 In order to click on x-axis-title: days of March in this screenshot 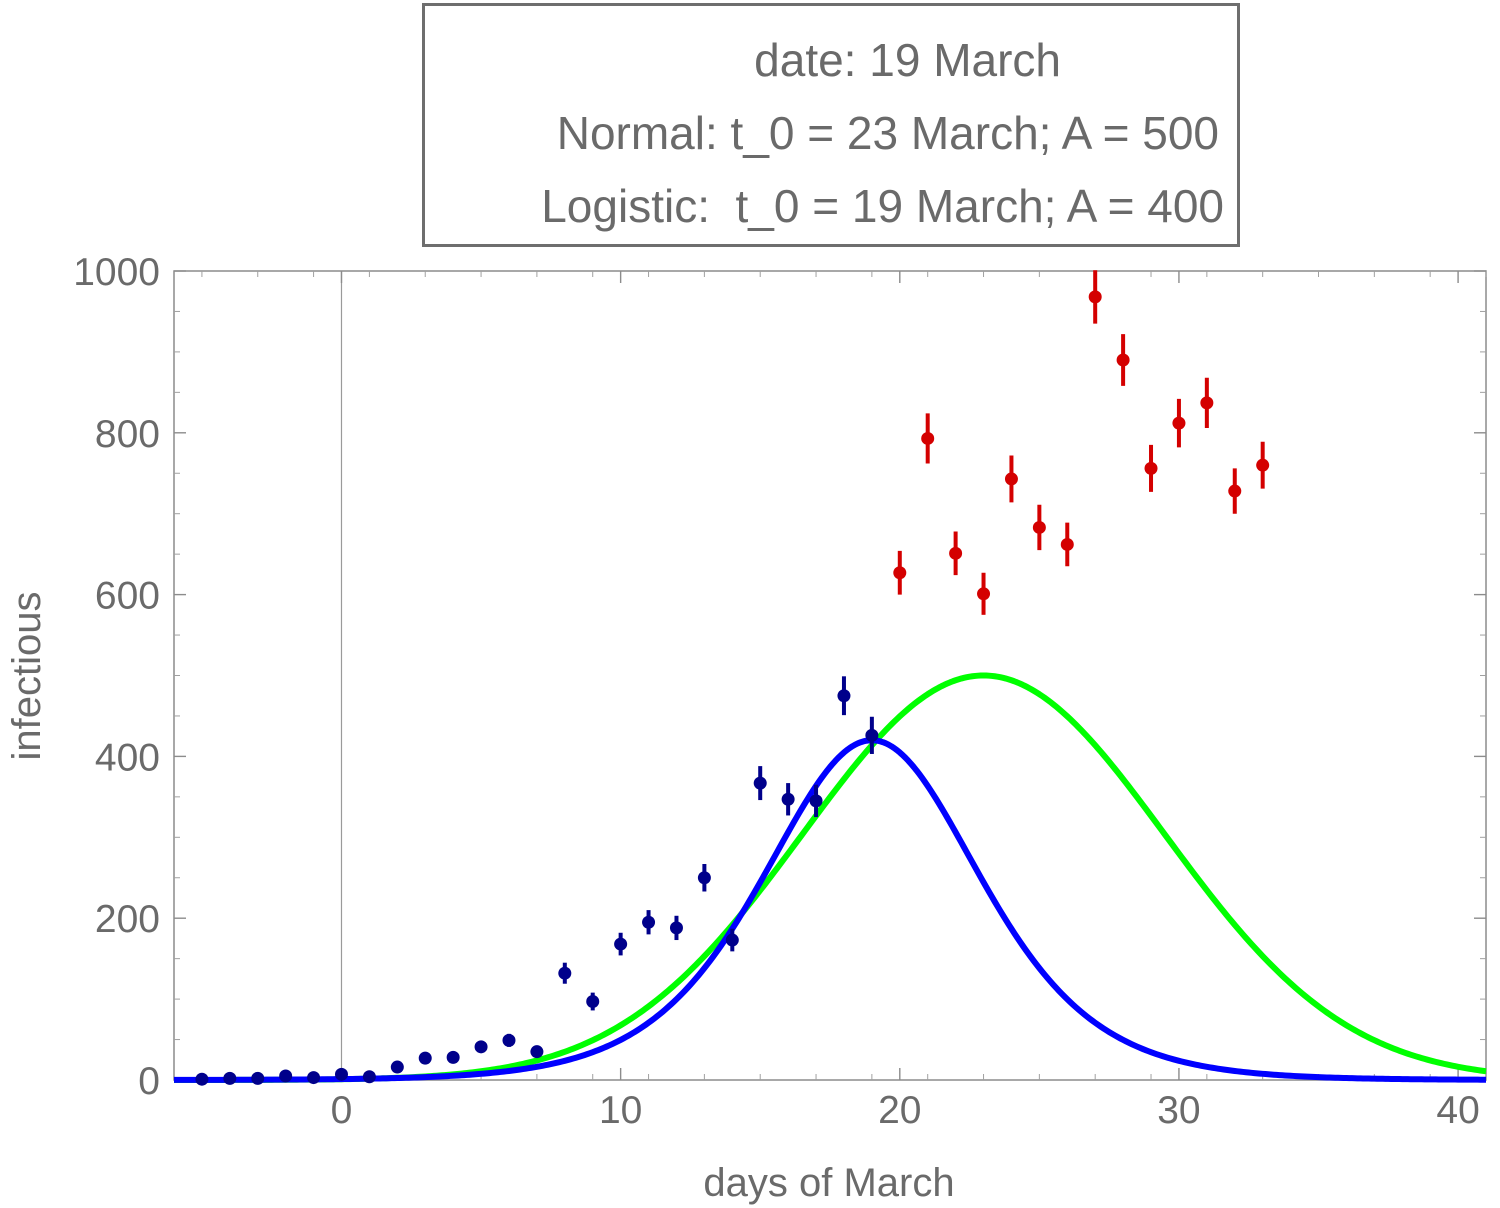, I will do `click(828, 1183)`.